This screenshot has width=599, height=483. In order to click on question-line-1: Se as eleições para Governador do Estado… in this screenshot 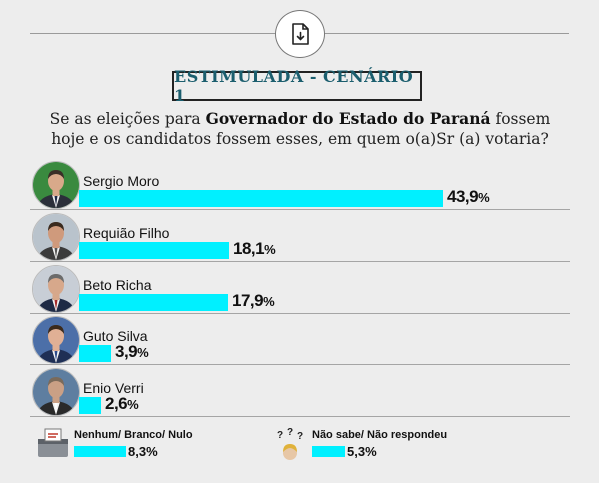, I will do `click(300, 118)`.